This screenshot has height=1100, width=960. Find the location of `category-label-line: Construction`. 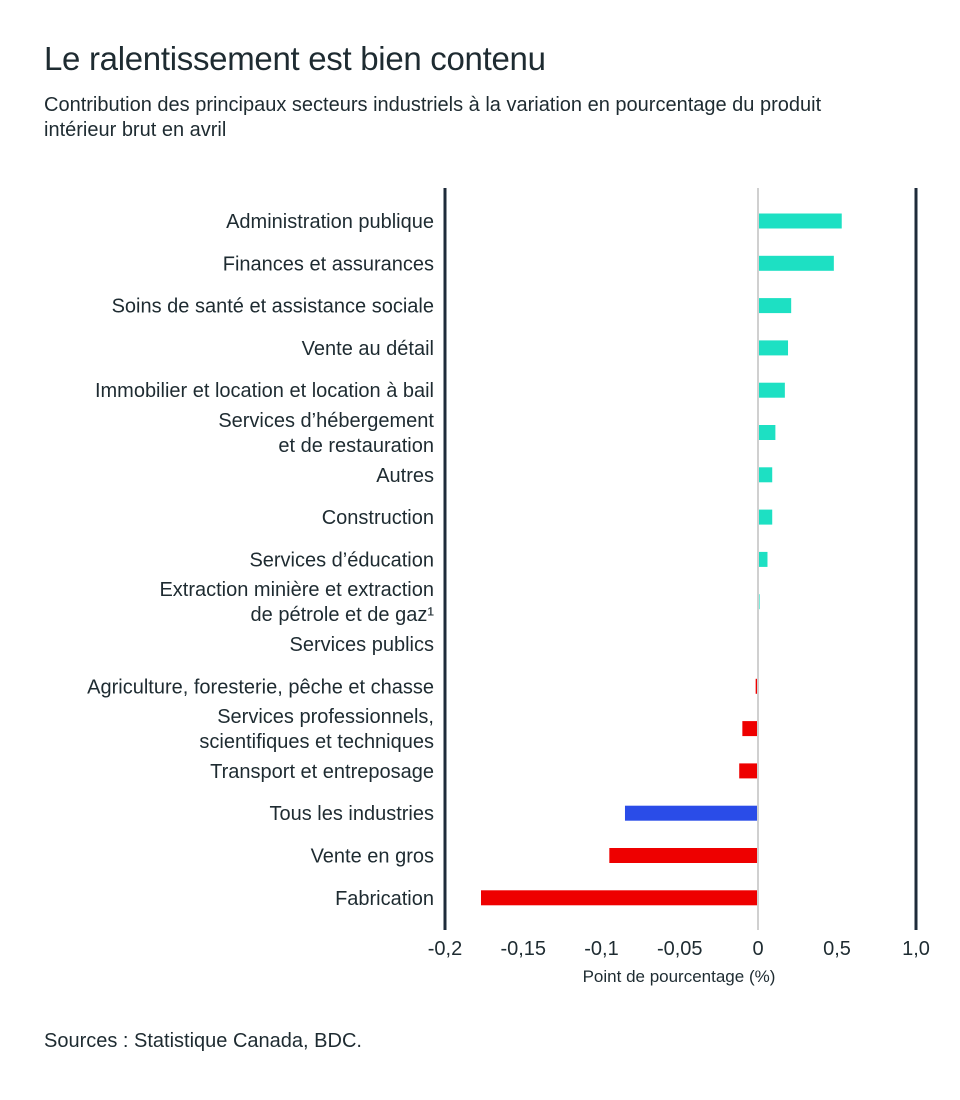

category-label-line: Construction is located at coordinates (378, 518).